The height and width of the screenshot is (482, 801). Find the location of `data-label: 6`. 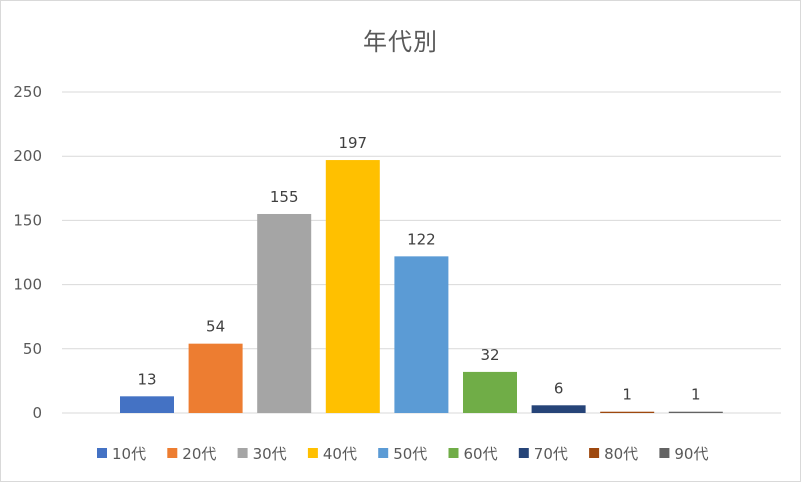

data-label: 6 is located at coordinates (559, 388).